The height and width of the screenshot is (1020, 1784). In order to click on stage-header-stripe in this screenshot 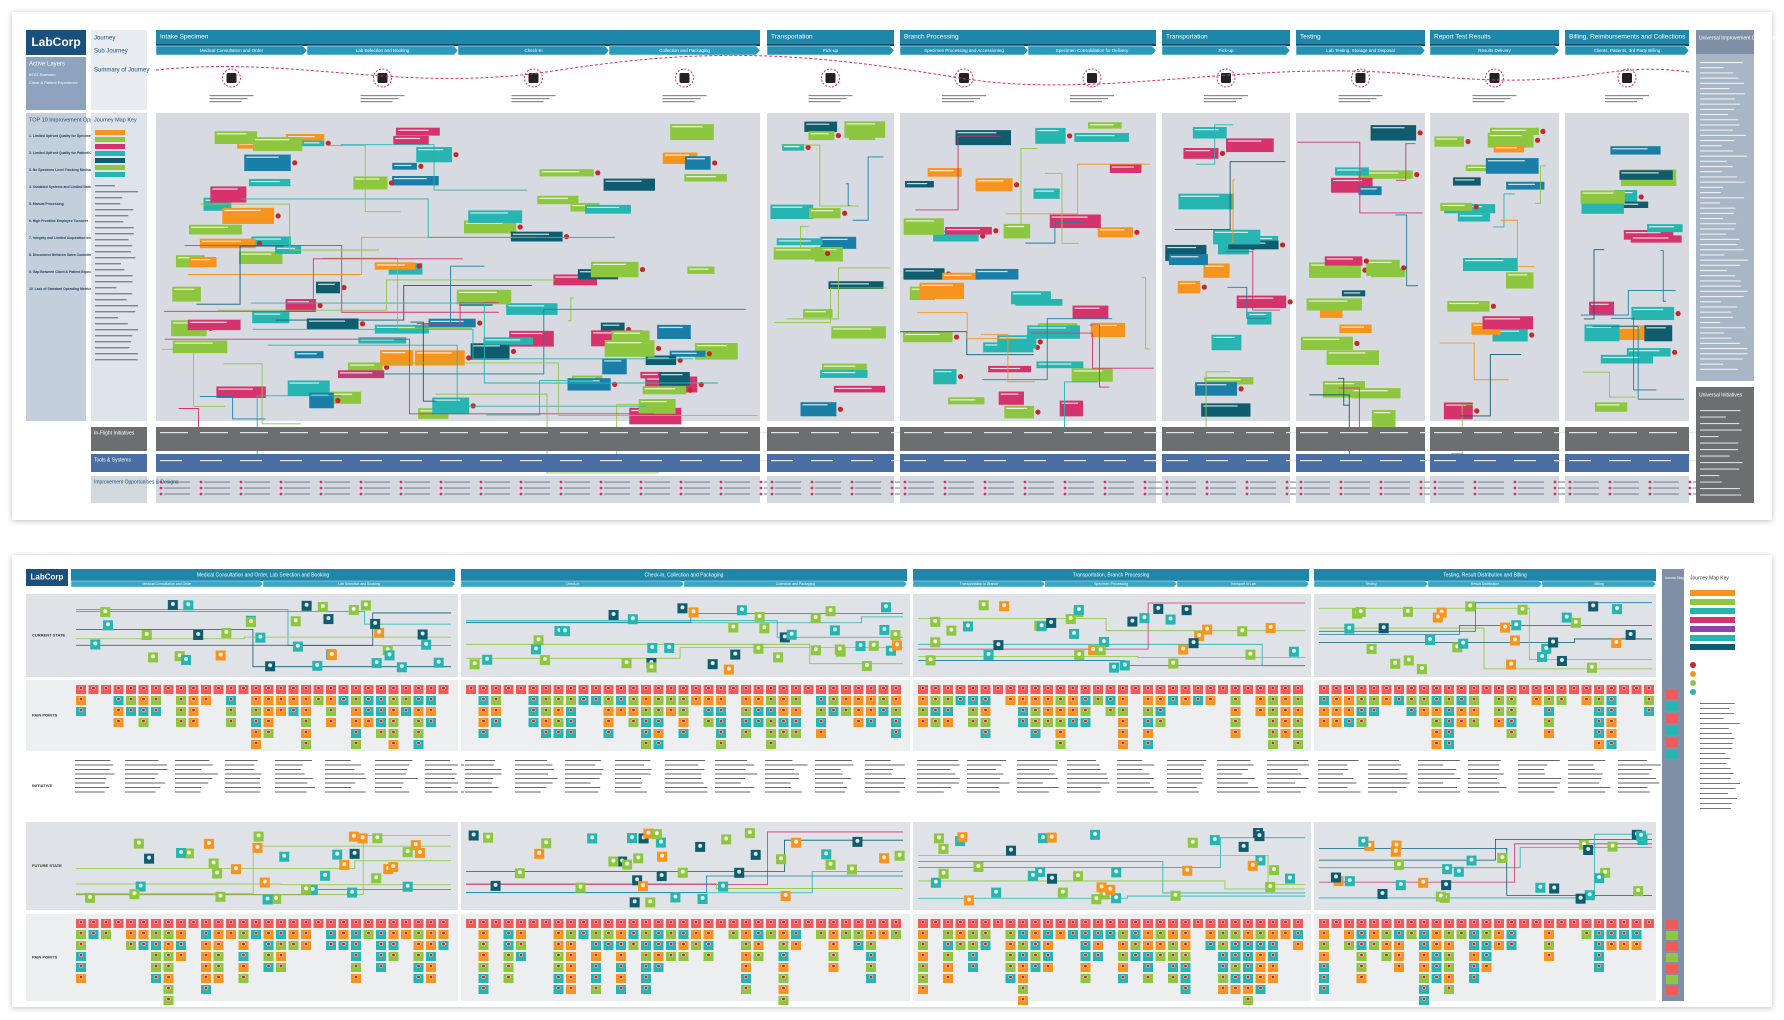, I will do `click(1627, 45)`.